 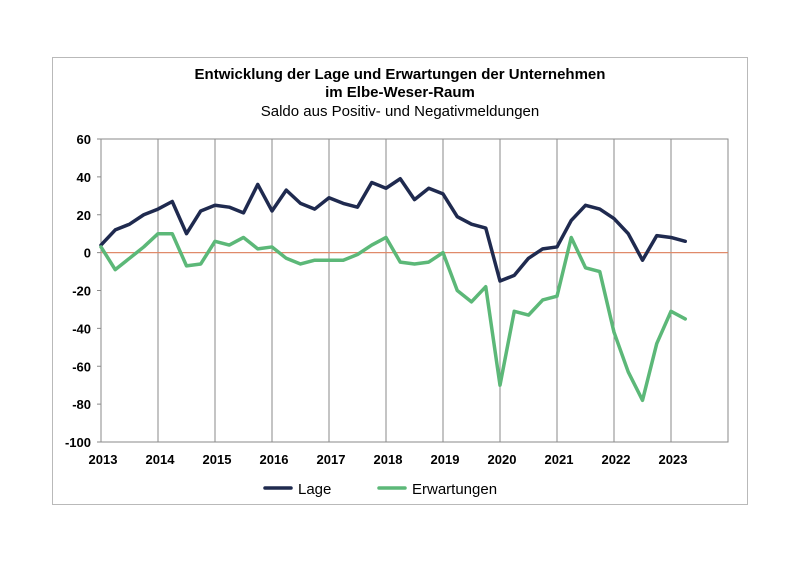 I want to click on legend-label-erwartungen: Erwartungen, so click(x=454, y=489).